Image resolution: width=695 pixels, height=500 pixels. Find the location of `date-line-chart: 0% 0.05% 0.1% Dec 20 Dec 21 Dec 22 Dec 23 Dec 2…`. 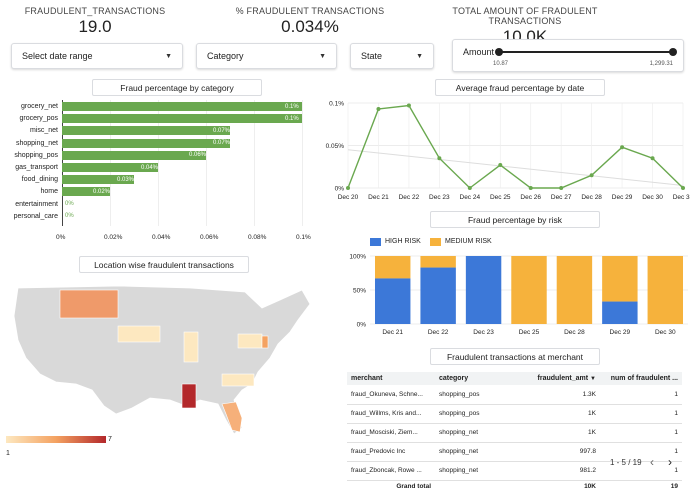

date-line-chart: 0% 0.05% 0.1% Dec 20 Dec 21 Dec 22 Dec 23 Dec 2… is located at coordinates (508, 151).